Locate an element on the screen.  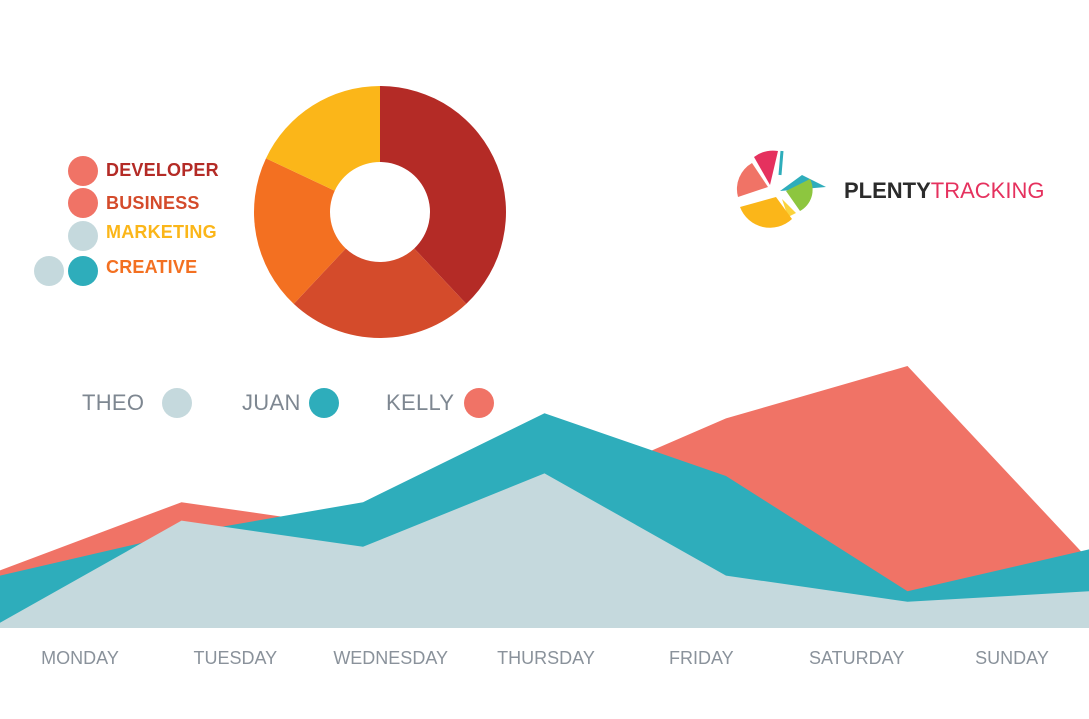
donut-slice-developer is located at coordinates (443, 195).